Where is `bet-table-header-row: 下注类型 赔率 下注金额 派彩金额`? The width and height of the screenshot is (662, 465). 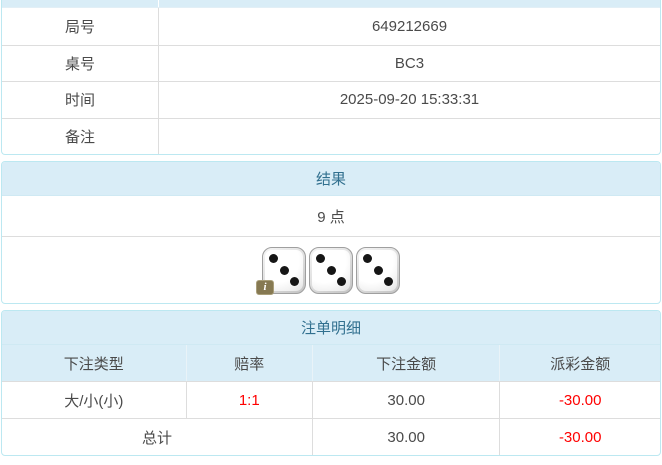
bet-table-header-row: 下注类型 赔率 下注金额 派彩金额 is located at coordinates (331, 363).